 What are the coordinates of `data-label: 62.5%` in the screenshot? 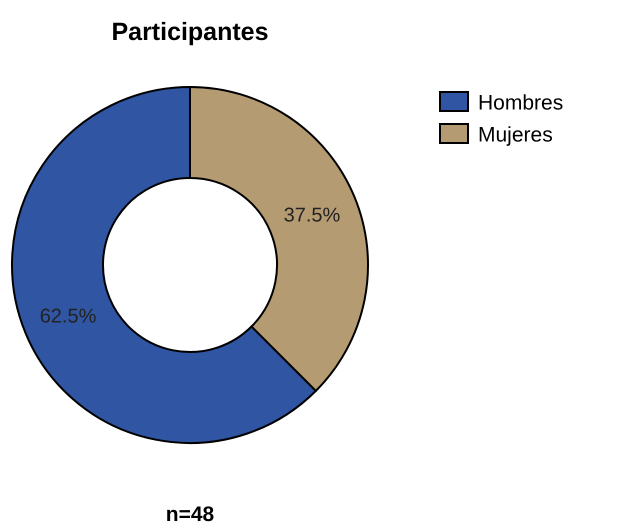 It's located at (68, 317).